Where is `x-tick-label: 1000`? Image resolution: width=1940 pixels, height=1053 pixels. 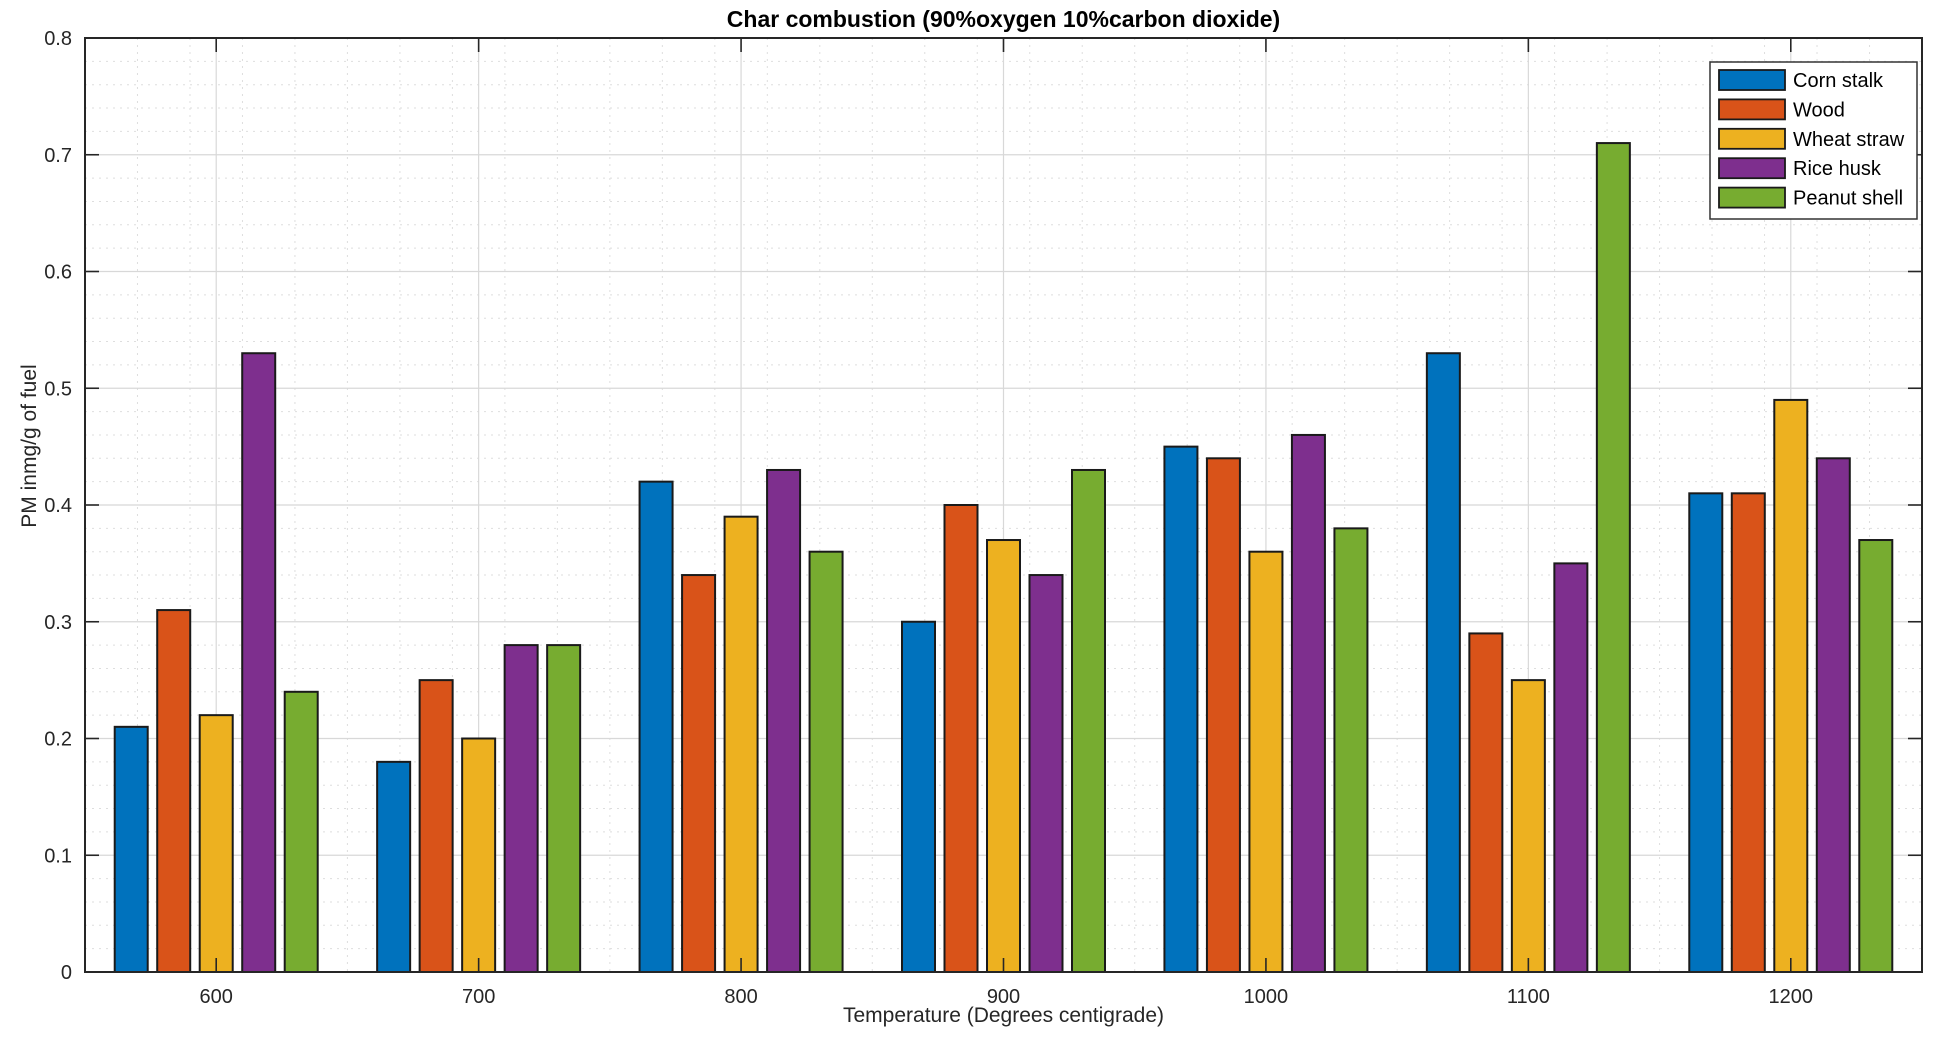
x-tick-label: 1000 is located at coordinates (1266, 997).